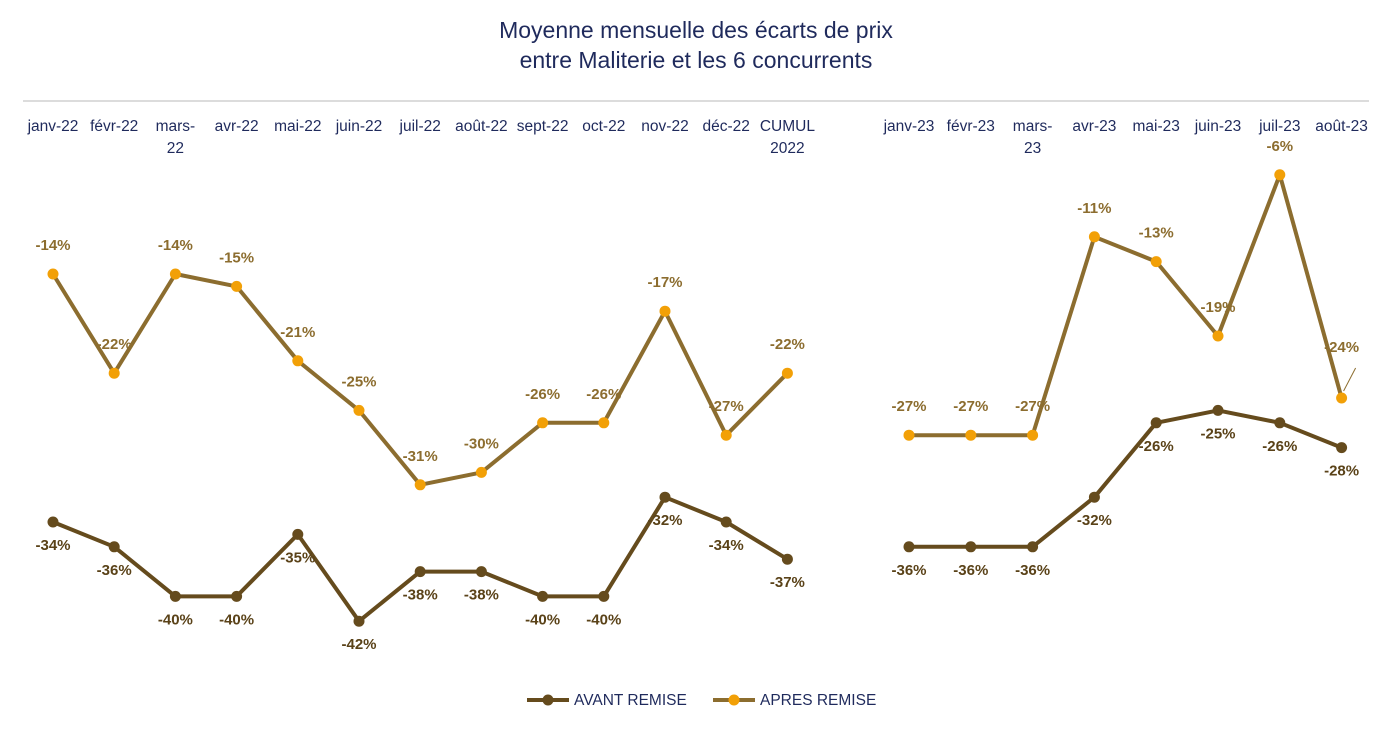  Describe the element at coordinates (787, 148) in the screenshot. I see `category-label: 2022` at that location.